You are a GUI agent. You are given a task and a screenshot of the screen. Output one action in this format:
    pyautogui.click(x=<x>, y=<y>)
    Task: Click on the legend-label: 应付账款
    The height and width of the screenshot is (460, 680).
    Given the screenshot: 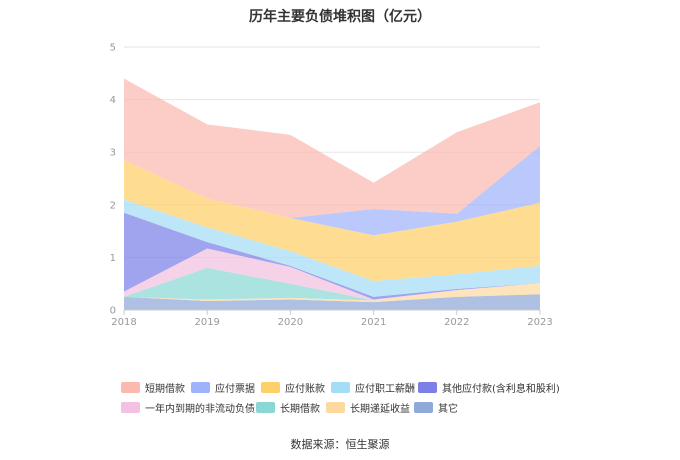 What is the action you would take?
    pyautogui.click(x=305, y=389)
    